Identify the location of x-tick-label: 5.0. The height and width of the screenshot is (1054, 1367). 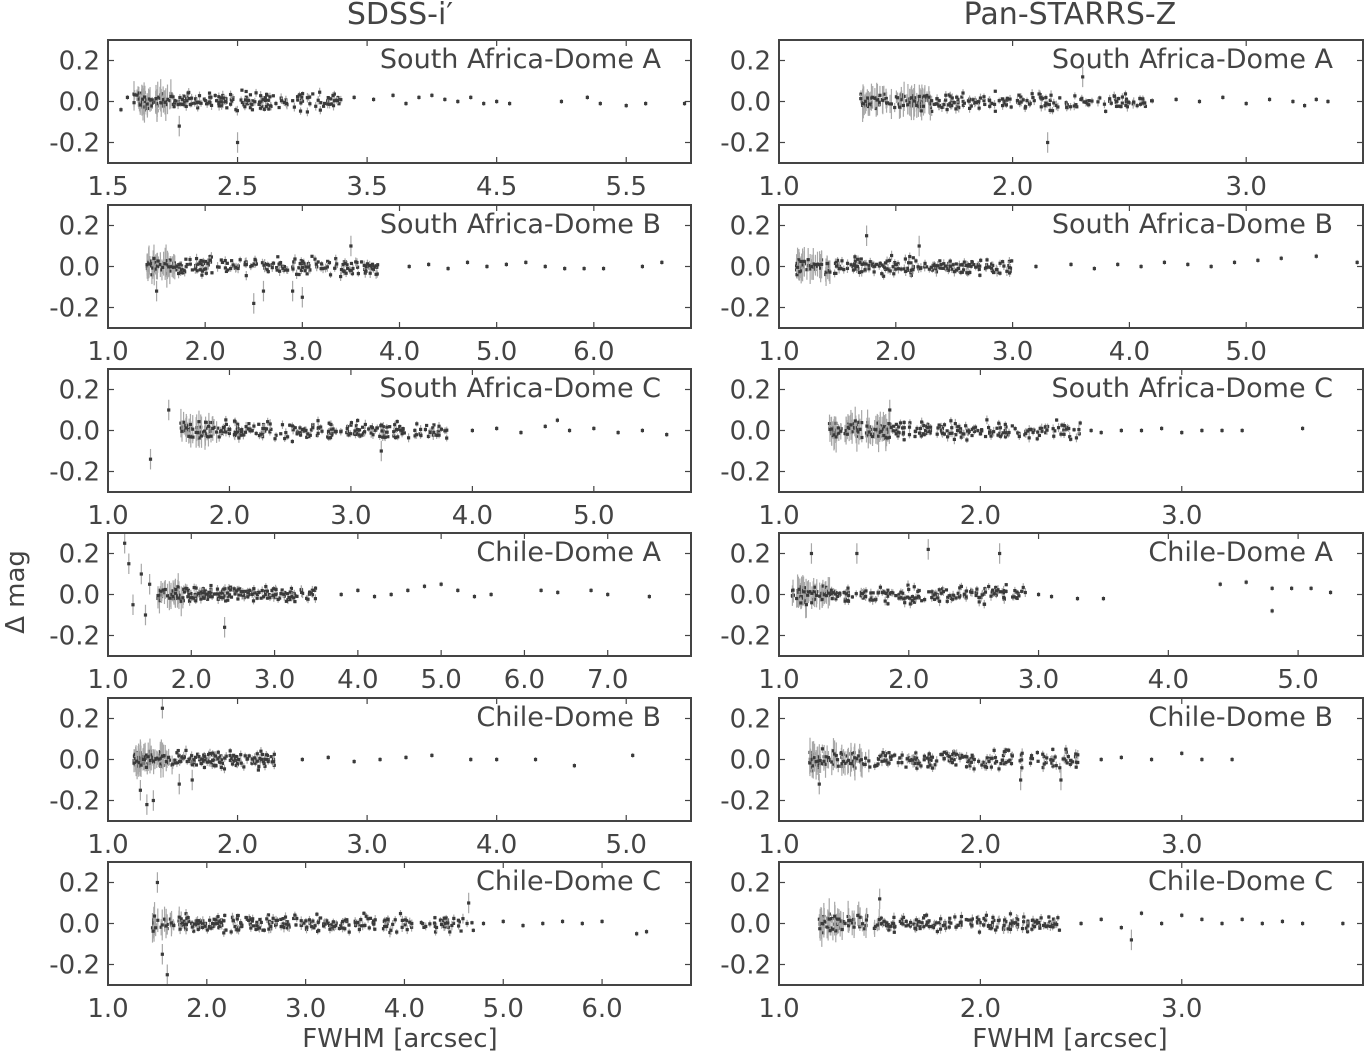
(496, 352).